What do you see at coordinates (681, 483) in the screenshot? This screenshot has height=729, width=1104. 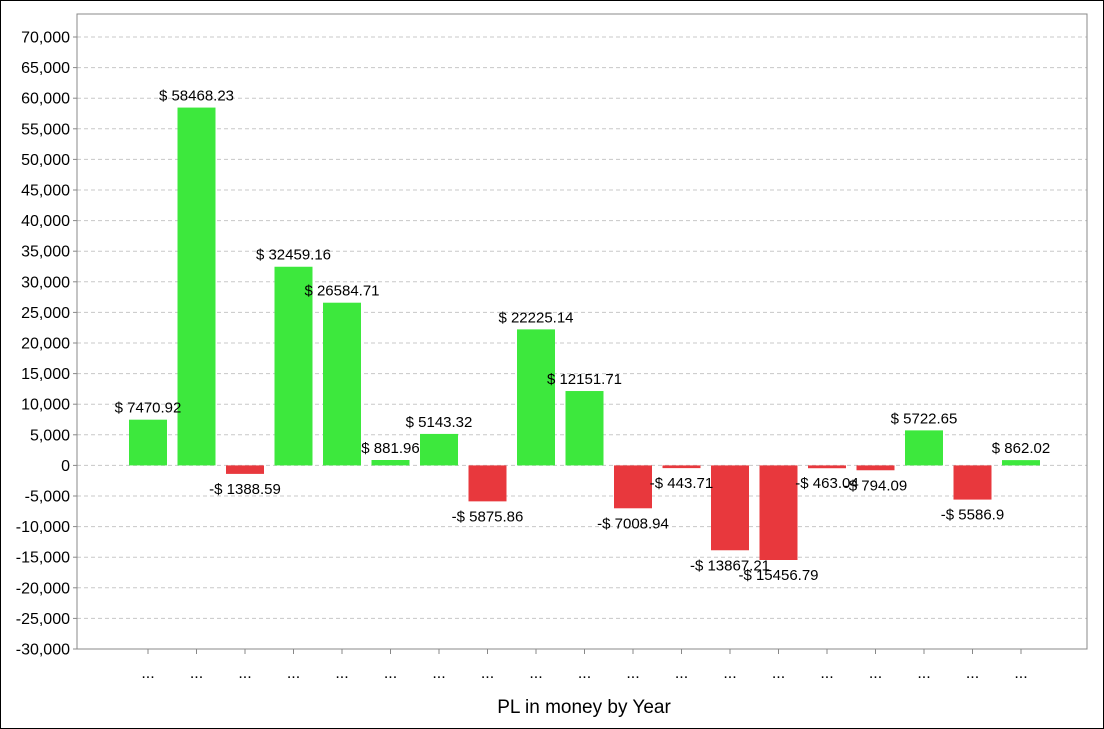 I see `data-label: -$ 443.71` at bounding box center [681, 483].